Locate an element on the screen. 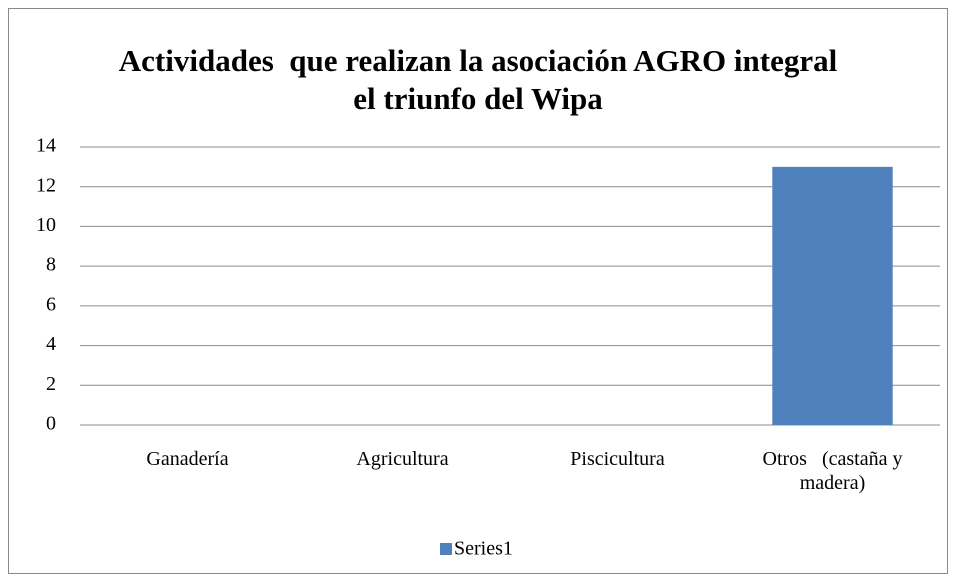 This screenshot has height=582, width=956. y-tick-label: 12 is located at coordinates (46, 185).